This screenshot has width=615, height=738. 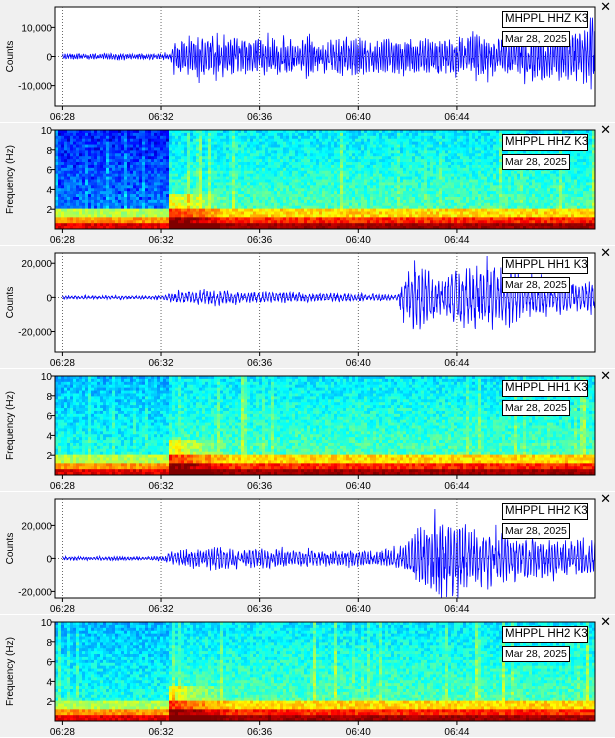 I want to click on close-icon: ✕, so click(x=605, y=7).